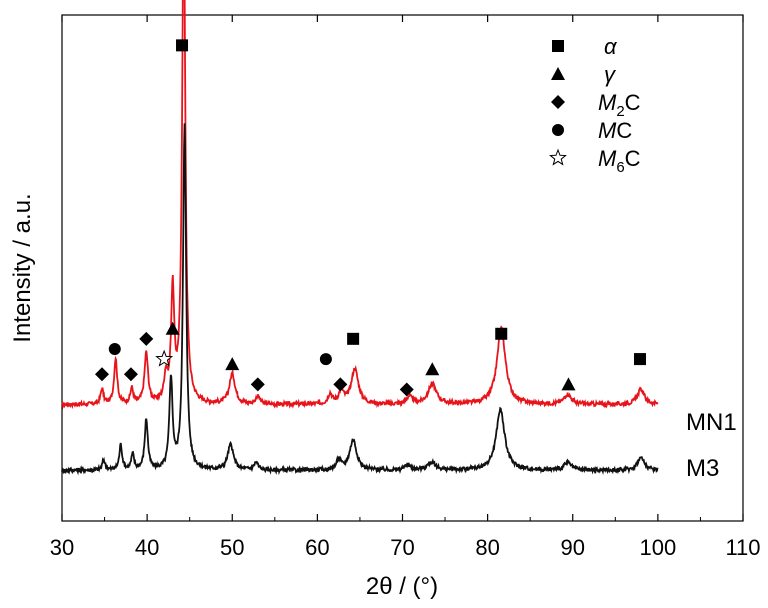  Describe the element at coordinates (402, 547) in the screenshot. I see `x-tick-label: 70` at that location.